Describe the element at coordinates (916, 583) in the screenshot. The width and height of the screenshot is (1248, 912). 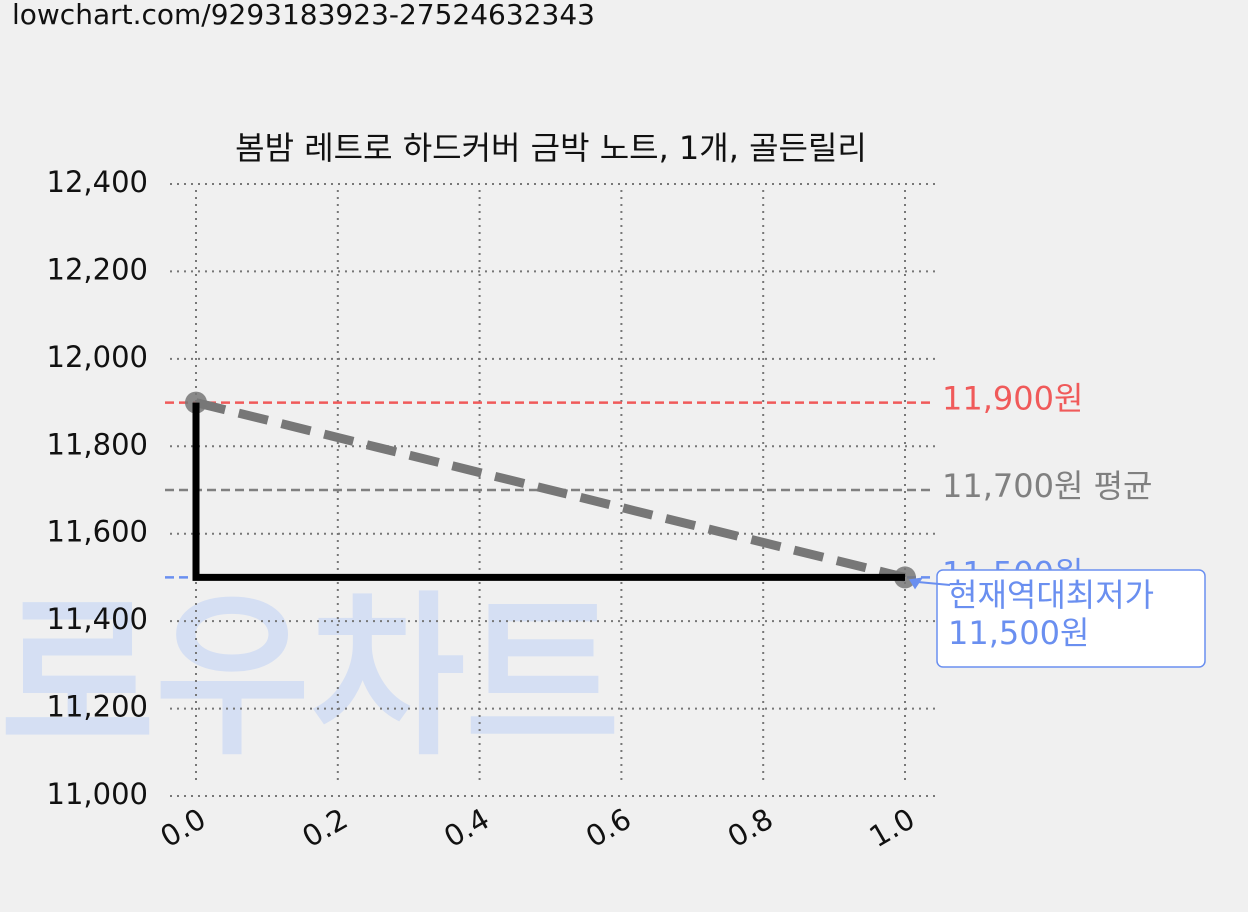
I see `annotation-arrowhead` at that location.